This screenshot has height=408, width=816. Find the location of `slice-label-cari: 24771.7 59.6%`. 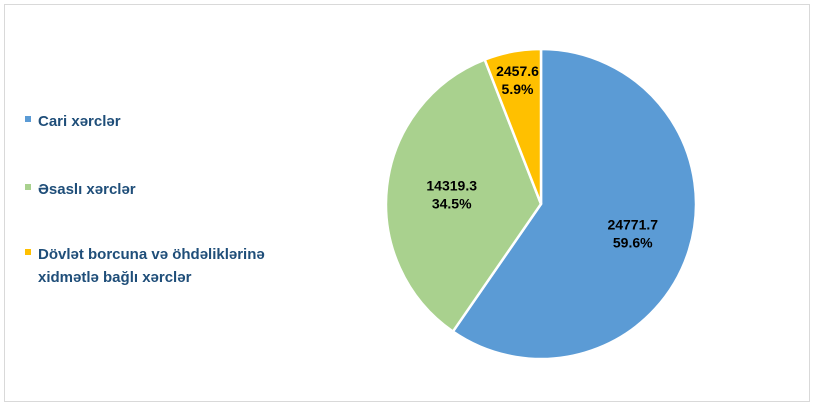

slice-label-cari: 24771.7 59.6% is located at coordinates (632, 234).